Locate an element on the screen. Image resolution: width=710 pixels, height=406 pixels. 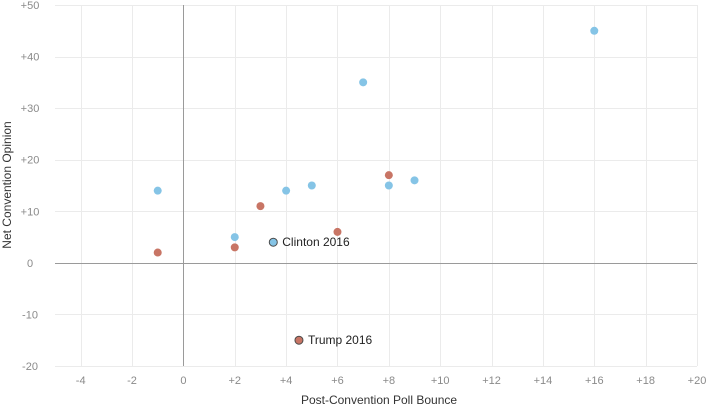
x-tick-label: +8 is located at coordinates (389, 381).